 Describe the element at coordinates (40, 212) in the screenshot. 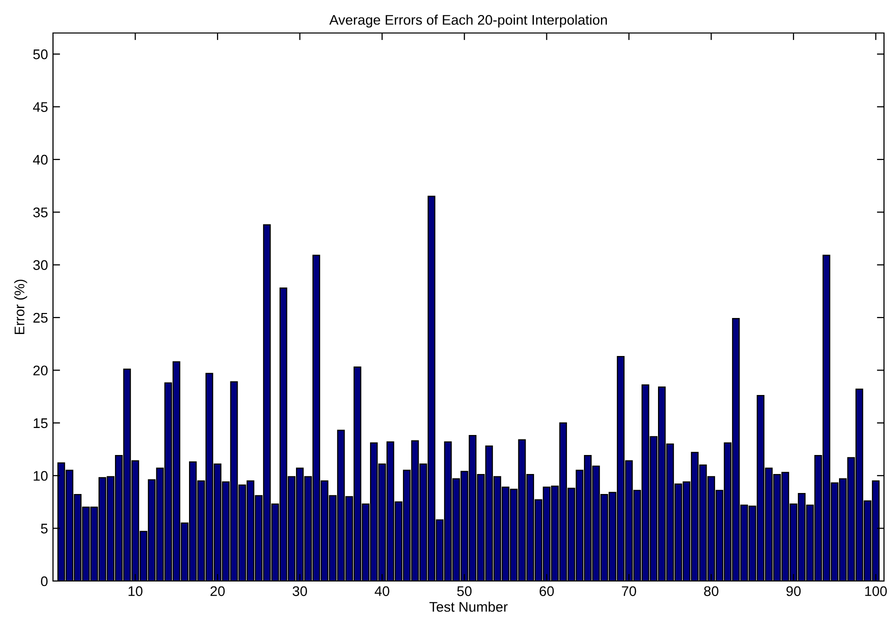

I see `y-tick-label: 35` at that location.